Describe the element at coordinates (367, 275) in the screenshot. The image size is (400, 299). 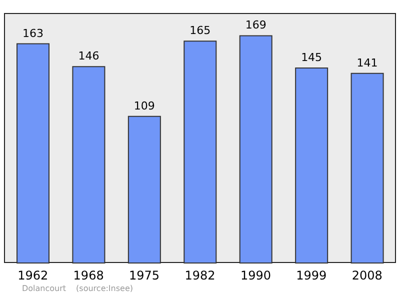
I see `x-tick-label: 2008` at that location.